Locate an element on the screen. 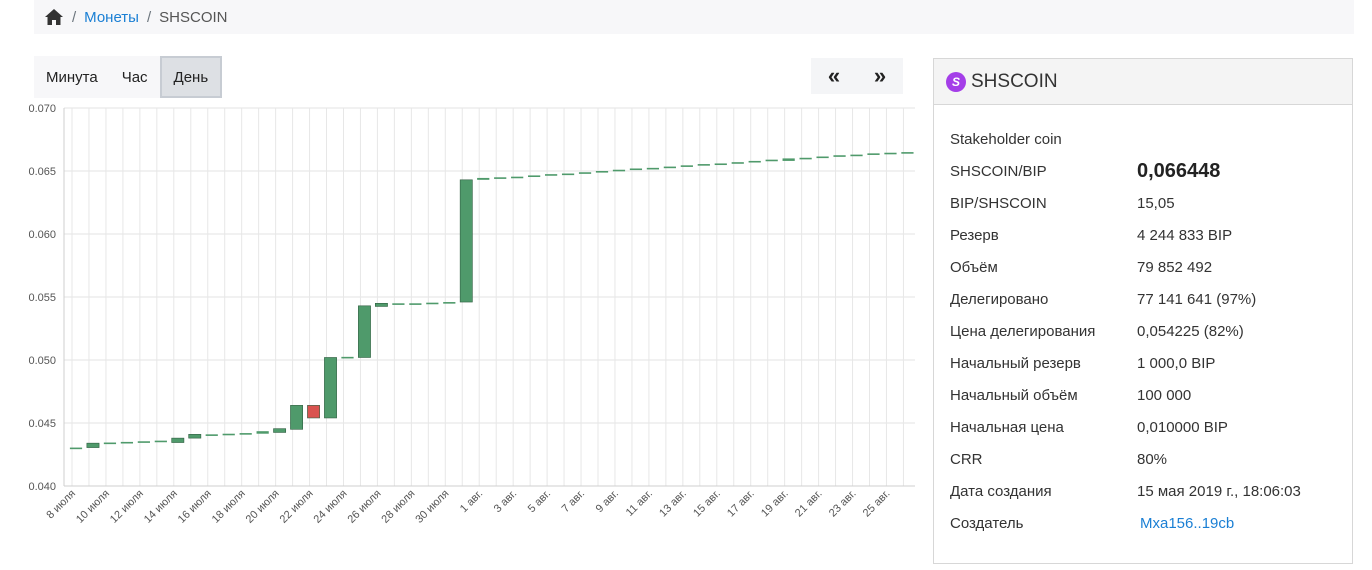  coin-badge-icon: S is located at coordinates (956, 81).